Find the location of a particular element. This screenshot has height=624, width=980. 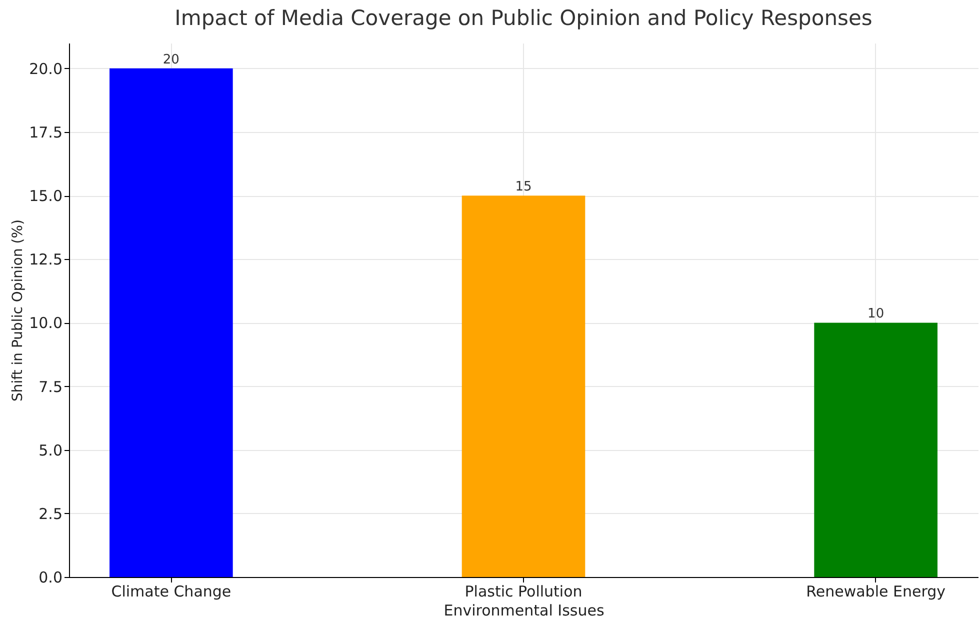

y-tick-label: 0.0 is located at coordinates (50, 577).